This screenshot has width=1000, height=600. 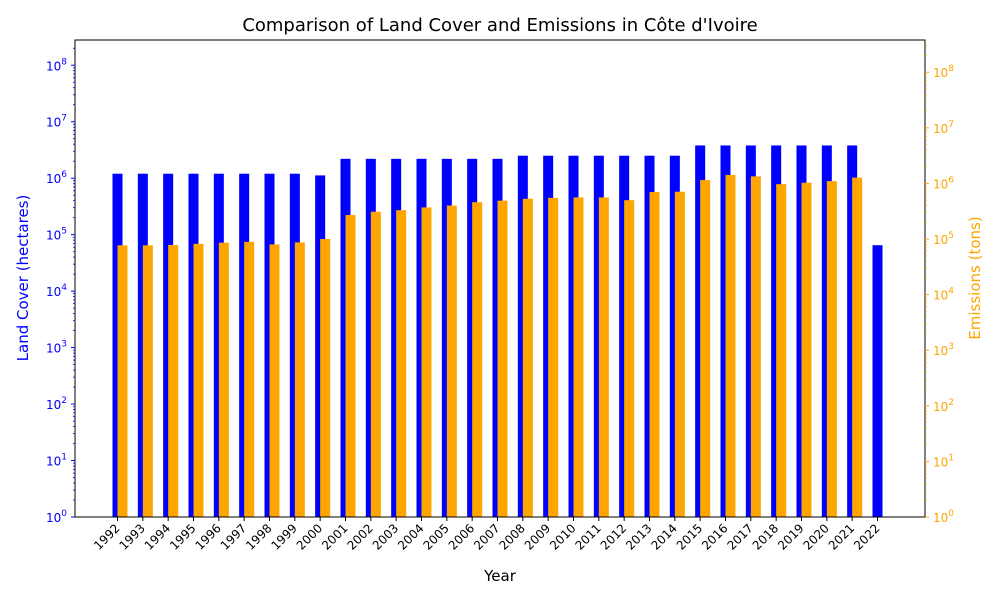 I want to click on x-tick-label: 1998, so click(x=258, y=536).